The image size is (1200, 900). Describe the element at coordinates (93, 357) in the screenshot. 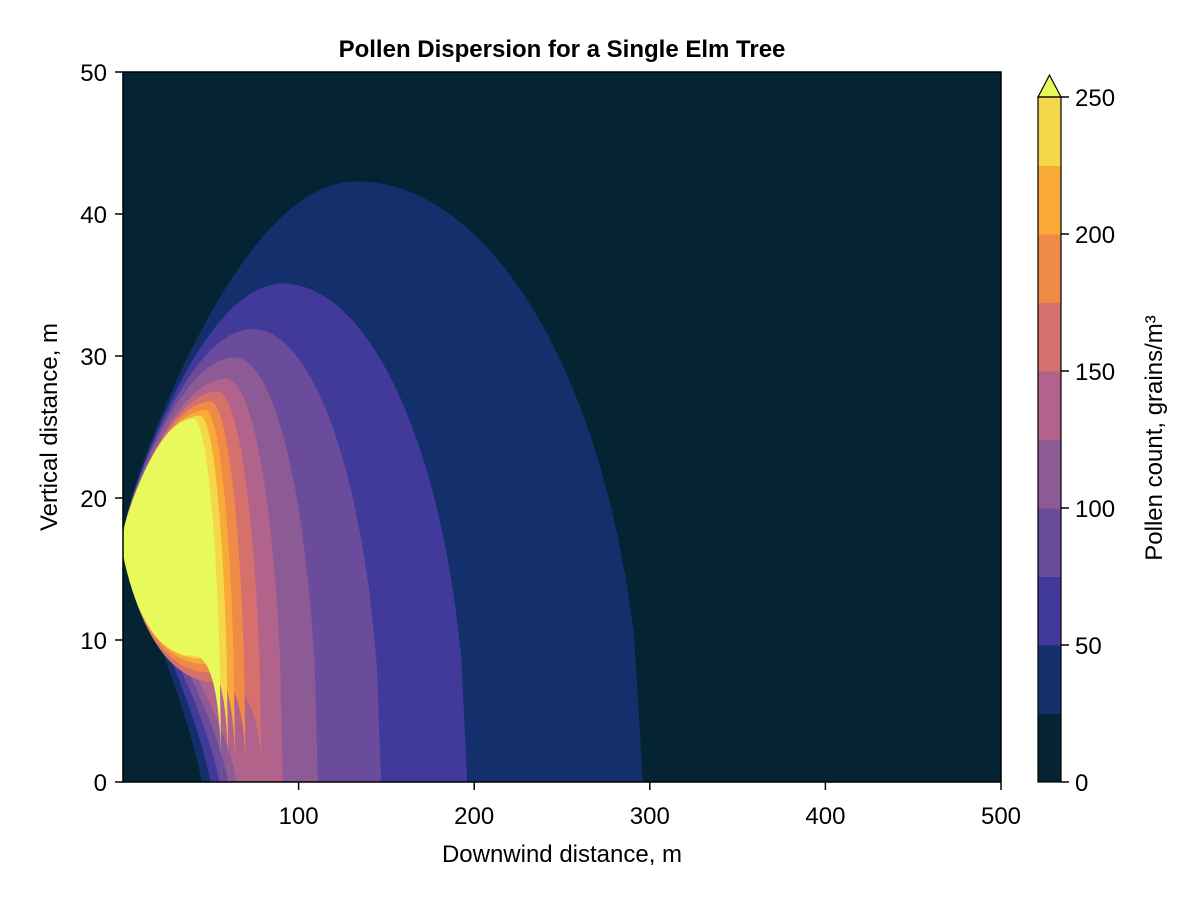

I see `y-tick-label: 30` at that location.